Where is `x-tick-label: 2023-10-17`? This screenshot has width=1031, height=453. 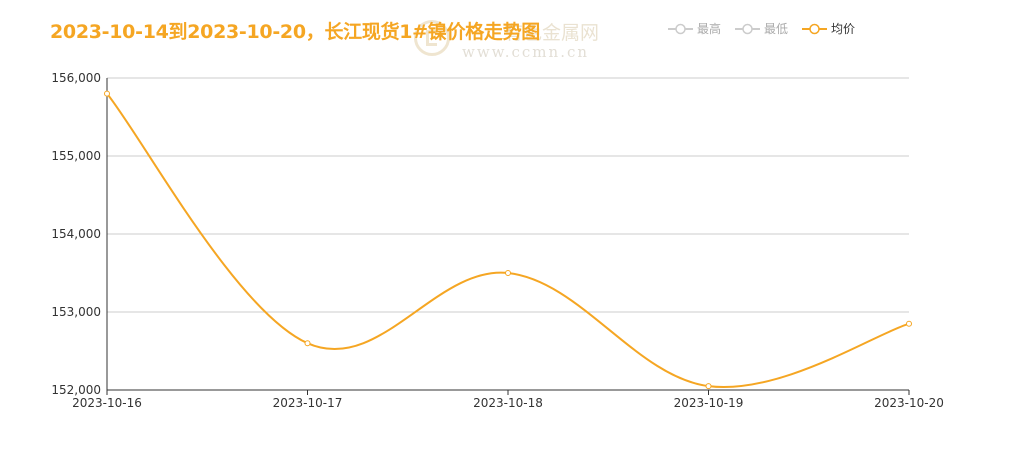 x-tick-label: 2023-10-17 is located at coordinates (308, 403).